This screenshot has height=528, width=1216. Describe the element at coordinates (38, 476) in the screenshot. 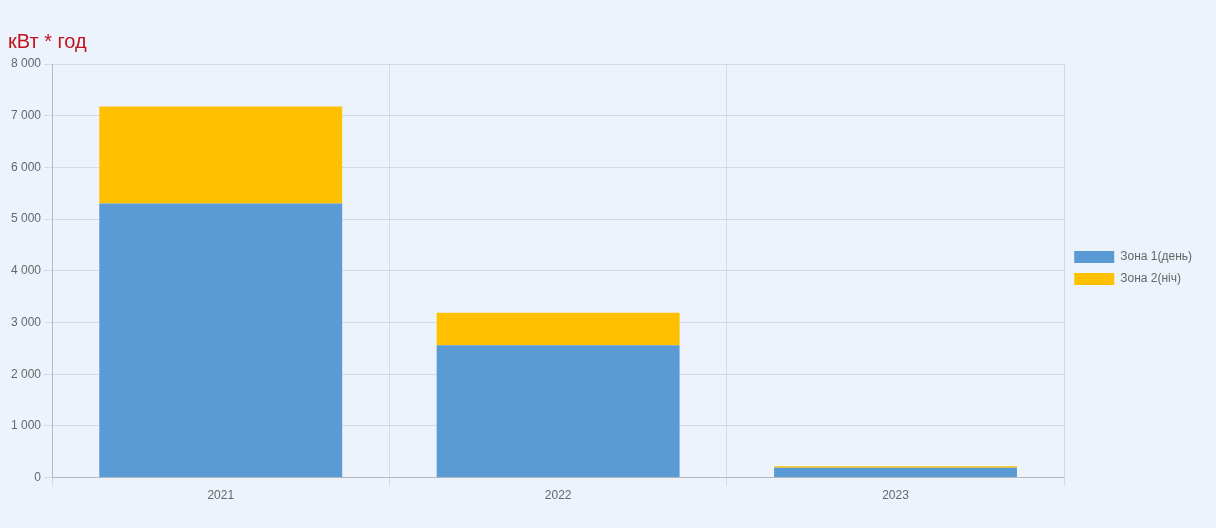

I see `y-tick-label: 0` at that location.